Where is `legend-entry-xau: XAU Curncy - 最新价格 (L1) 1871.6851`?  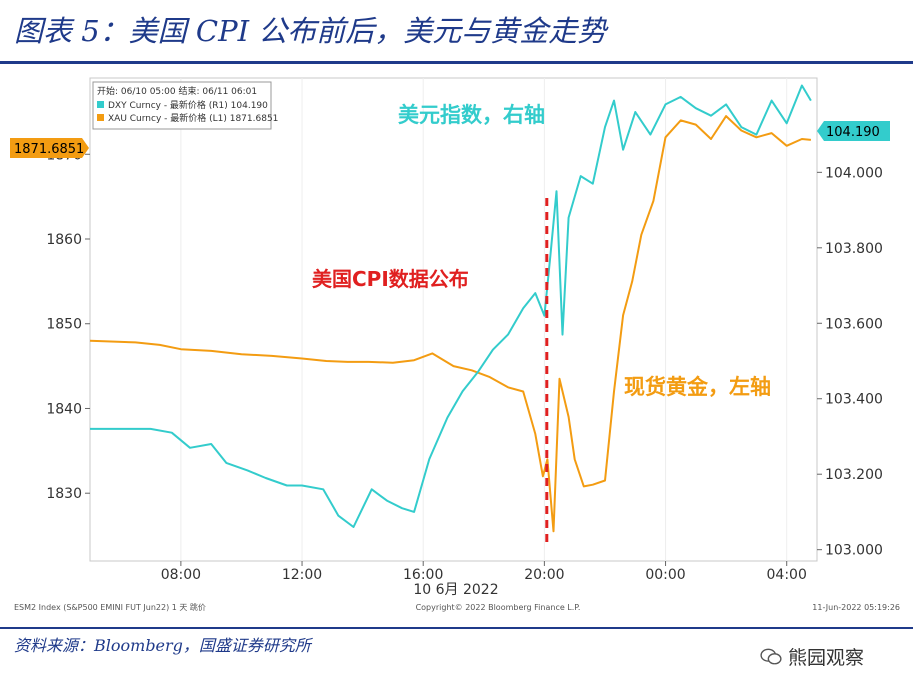 legend-entry-xau: XAU Curncy - 最新价格 (L1) 1871.6851 is located at coordinates (193, 118).